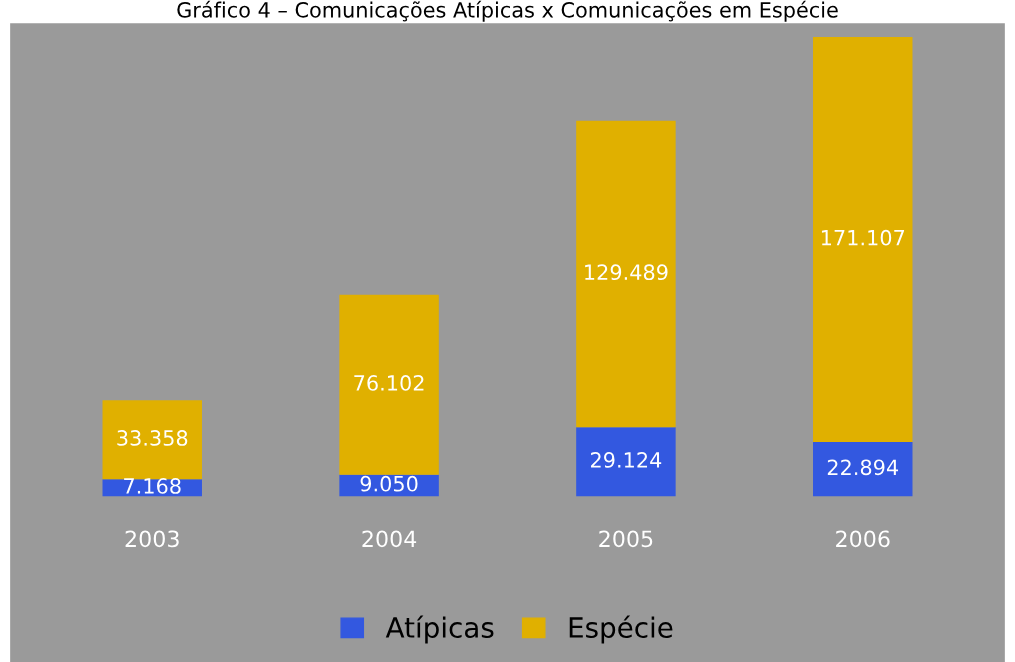 The height and width of the screenshot is (662, 1015). What do you see at coordinates (389, 539) in the screenshot?
I see `x-tick-label: 2004` at bounding box center [389, 539].